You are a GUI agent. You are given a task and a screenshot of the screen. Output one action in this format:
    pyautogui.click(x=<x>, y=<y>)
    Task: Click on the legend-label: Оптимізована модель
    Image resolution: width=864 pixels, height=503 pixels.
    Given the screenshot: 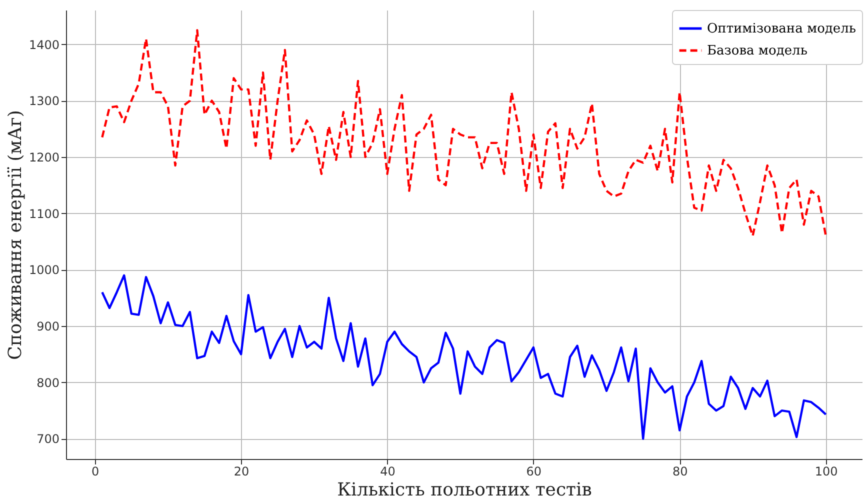 What is the action you would take?
    pyautogui.click(x=781, y=29)
    